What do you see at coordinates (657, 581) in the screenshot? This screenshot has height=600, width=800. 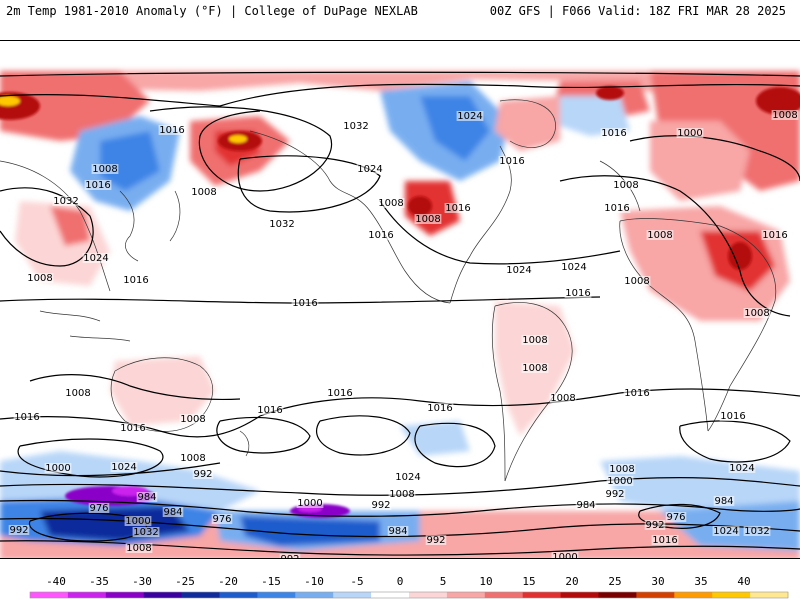 I see `colorbar-tick: 30` at bounding box center [657, 581].